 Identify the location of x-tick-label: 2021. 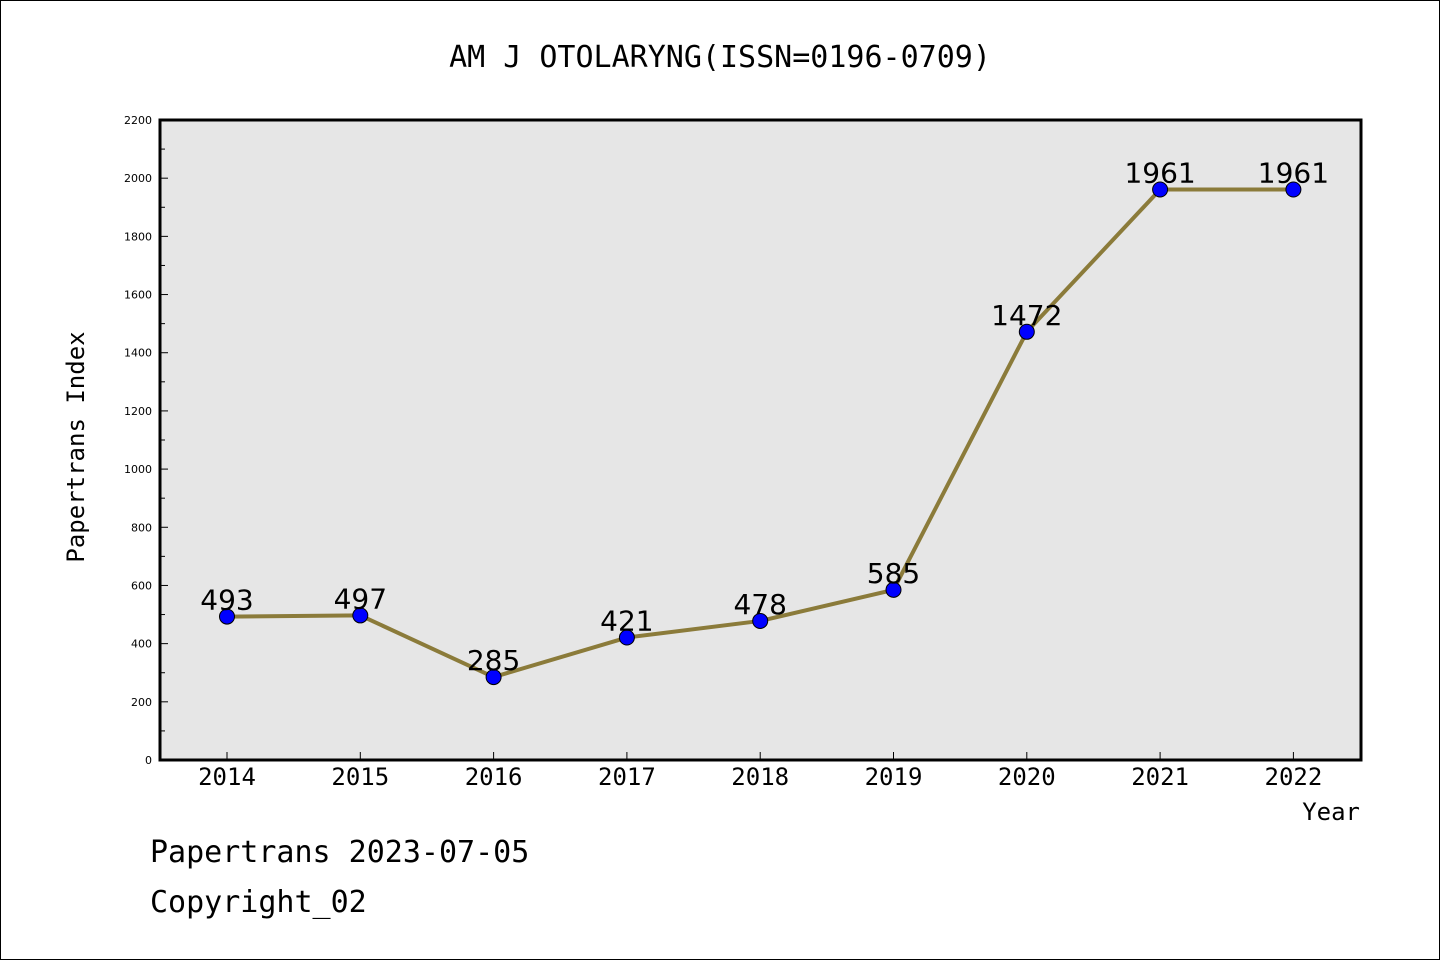
(1160, 777).